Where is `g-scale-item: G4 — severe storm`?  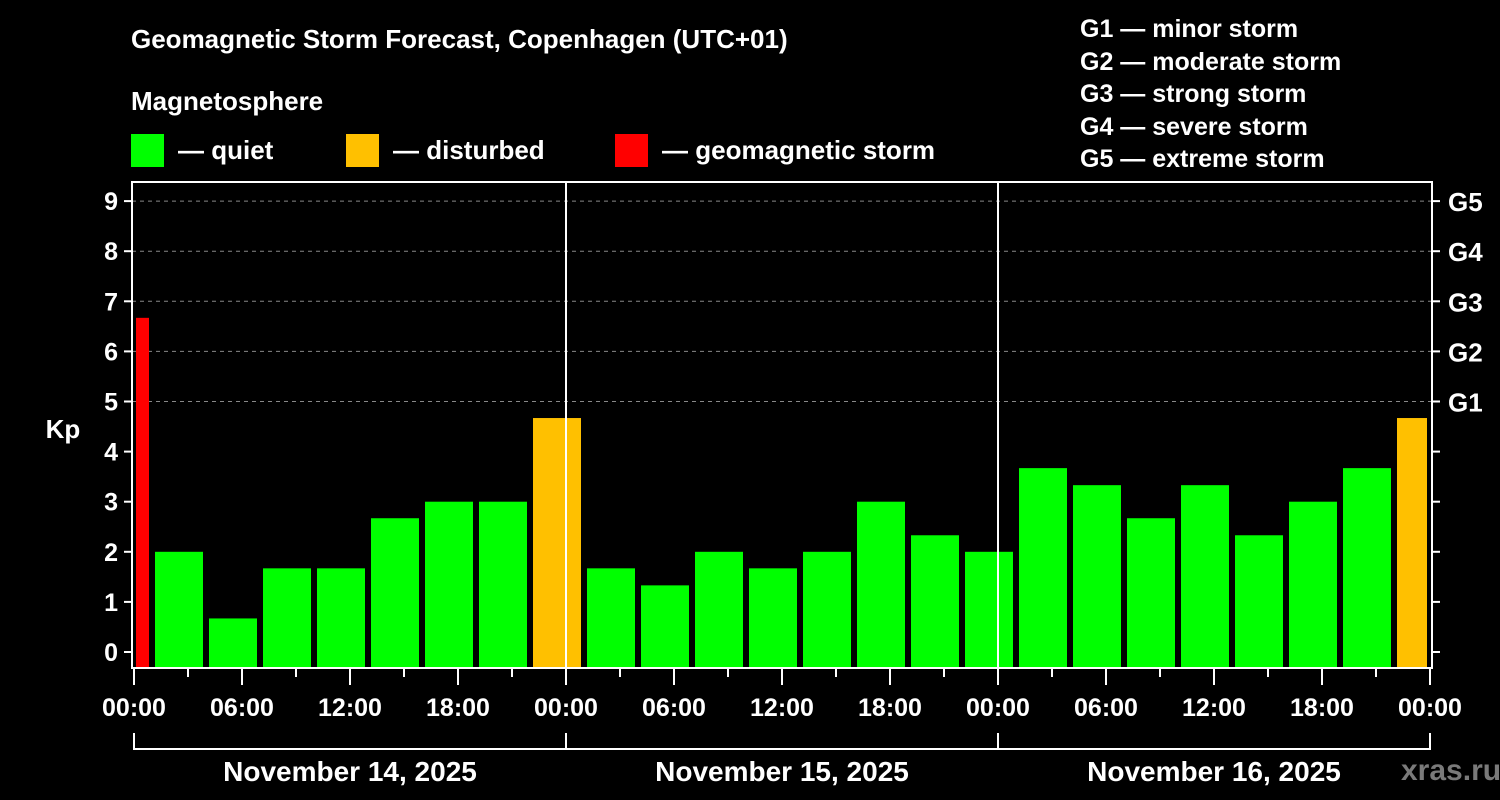 g-scale-item: G4 — severe storm is located at coordinates (1194, 126).